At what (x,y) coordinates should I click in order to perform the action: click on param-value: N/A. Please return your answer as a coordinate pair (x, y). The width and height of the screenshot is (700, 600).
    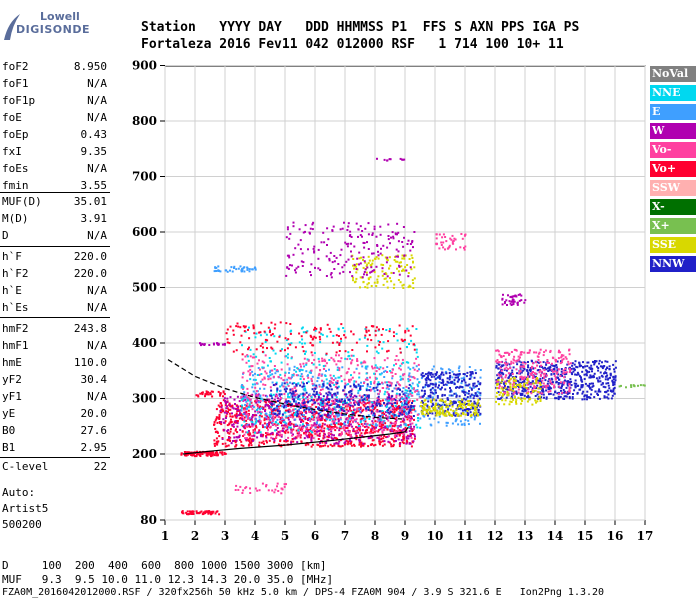
    Looking at the image, I should click on (97, 307).